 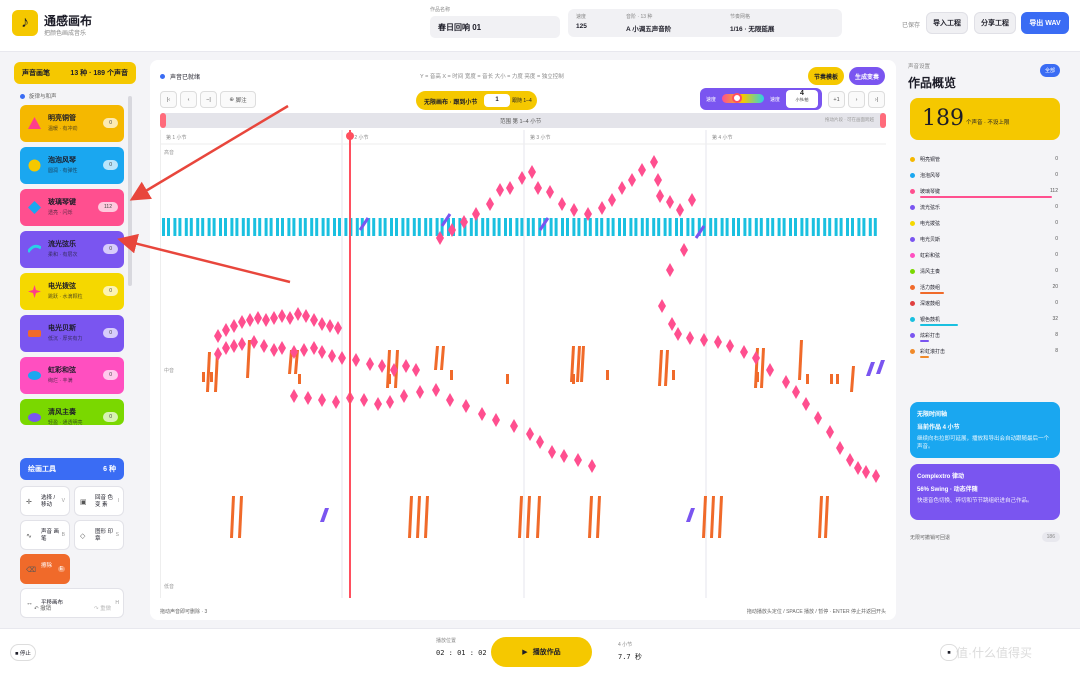 What do you see at coordinates (350, 136) in the screenshot?
I see `playhead-handle` at bounding box center [350, 136].